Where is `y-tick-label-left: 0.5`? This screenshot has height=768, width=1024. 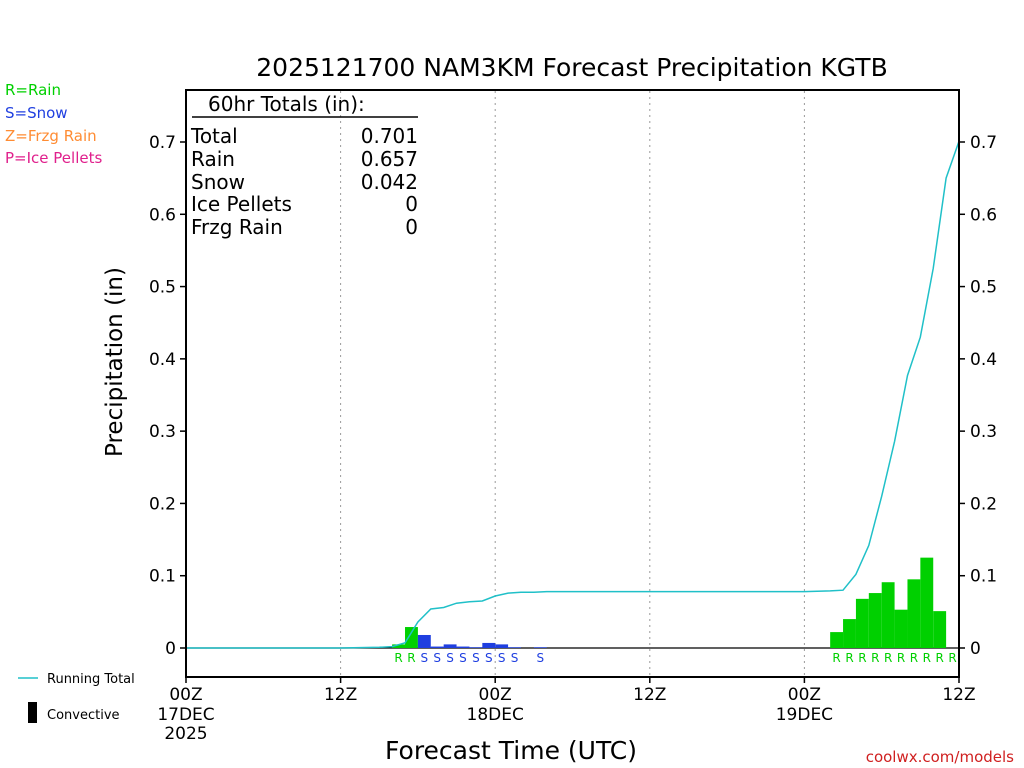 y-tick-label-left: 0.5 is located at coordinates (162, 288).